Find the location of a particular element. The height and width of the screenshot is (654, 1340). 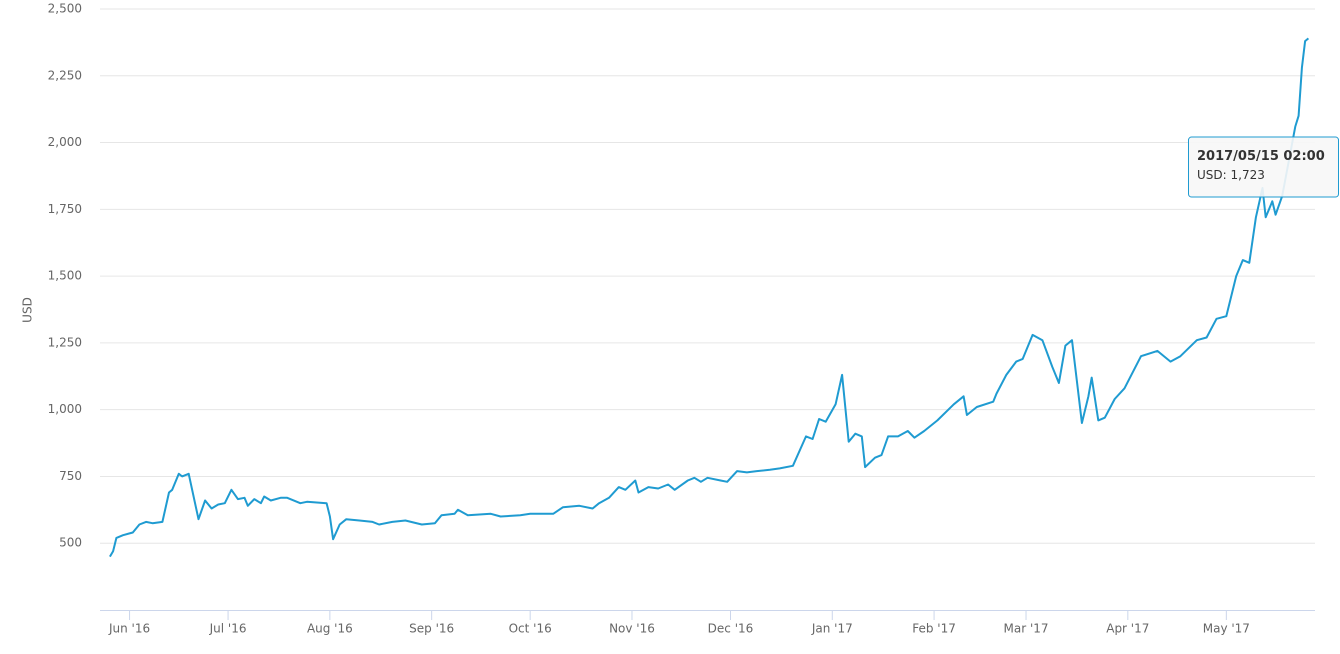

tooltip-label: USD: 1,723 is located at coordinates (1231, 175).